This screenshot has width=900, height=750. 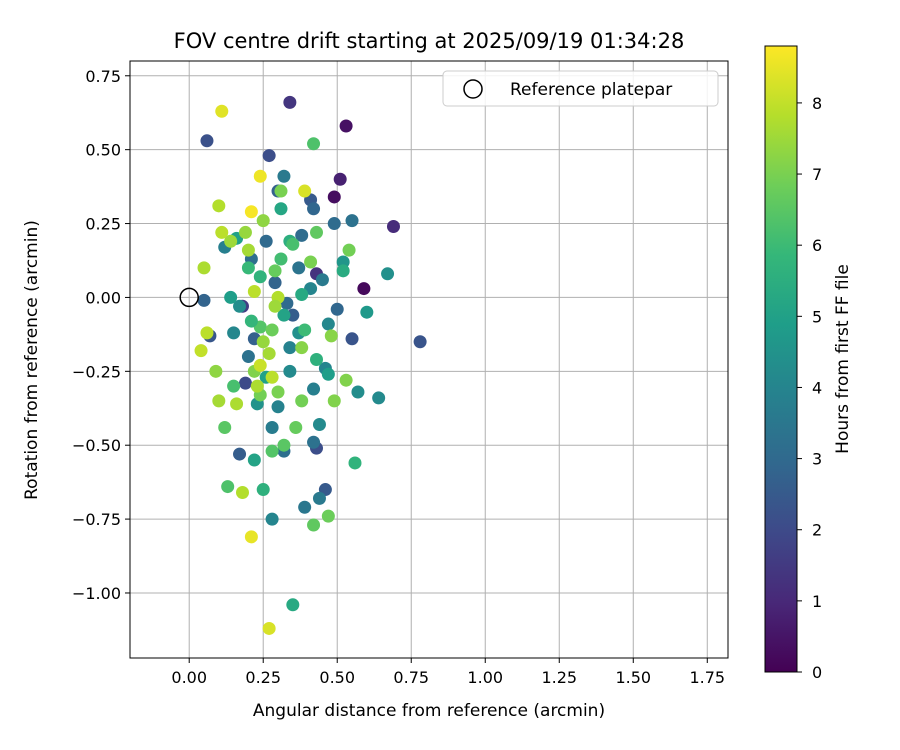 I want to click on x-tick-label: 1.50, so click(x=633, y=677).